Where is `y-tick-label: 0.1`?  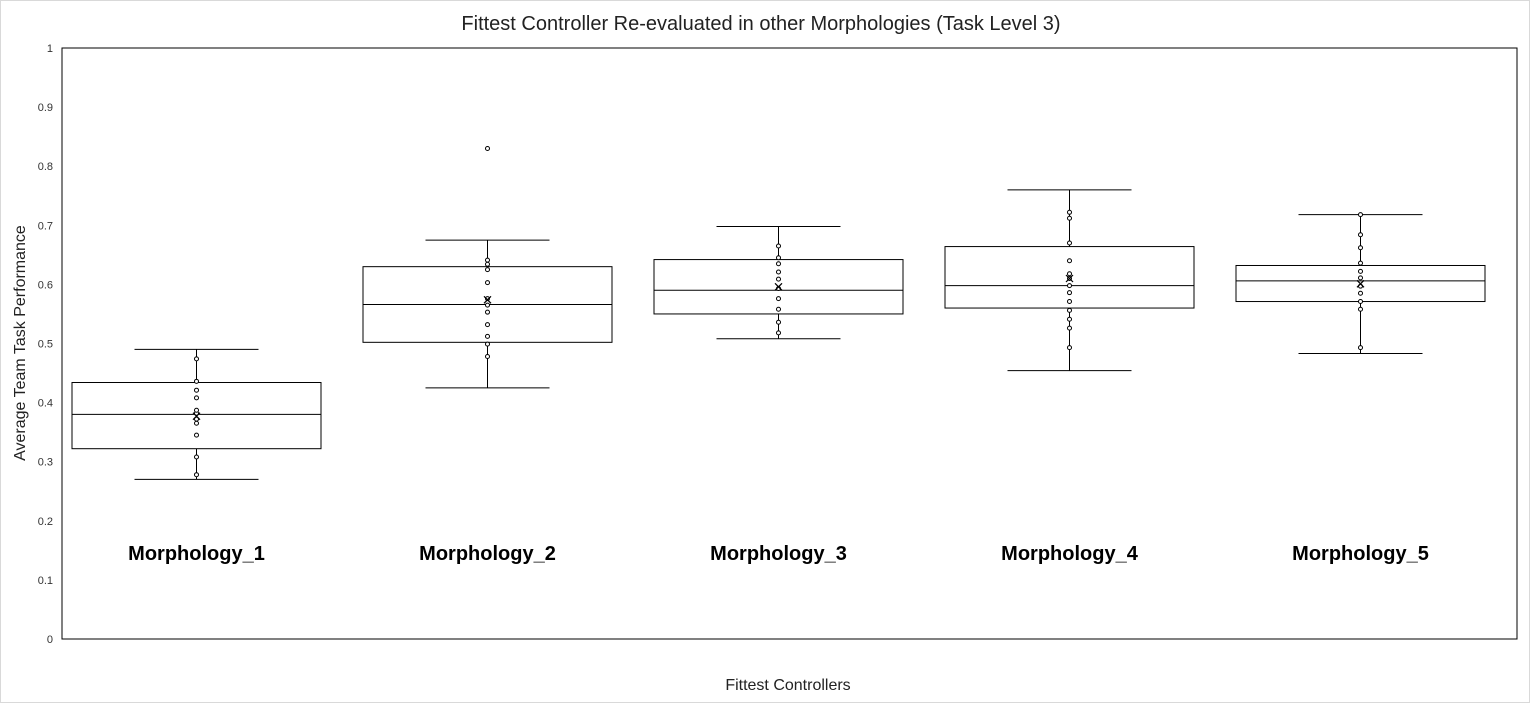 y-tick-label: 0.1 is located at coordinates (45, 581).